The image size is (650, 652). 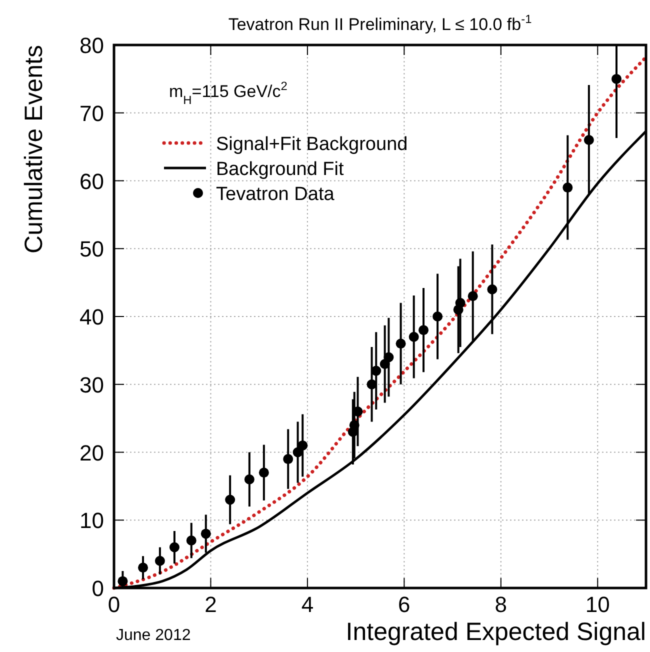 I want to click on y-tick-label: 40, so click(x=92, y=317).